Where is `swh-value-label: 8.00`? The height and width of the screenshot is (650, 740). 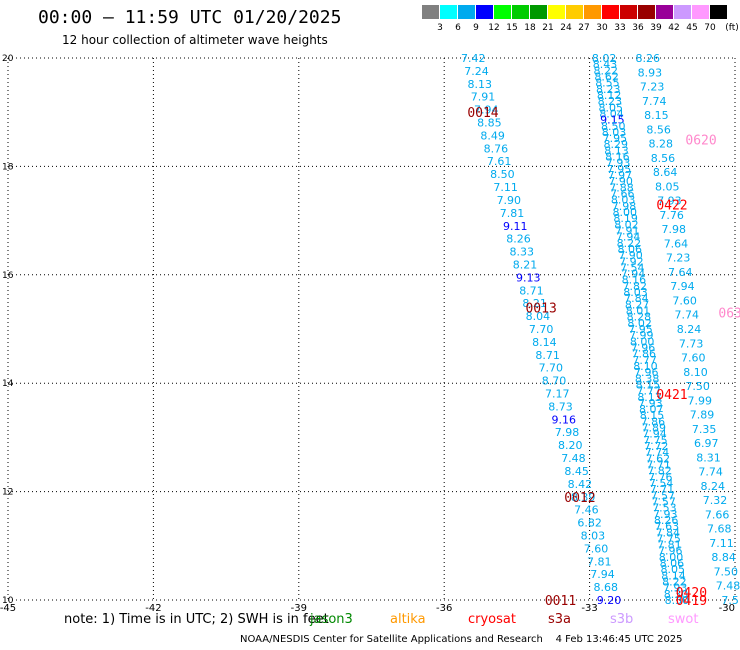
swh-value-label: 8.00 is located at coordinates (671, 557).